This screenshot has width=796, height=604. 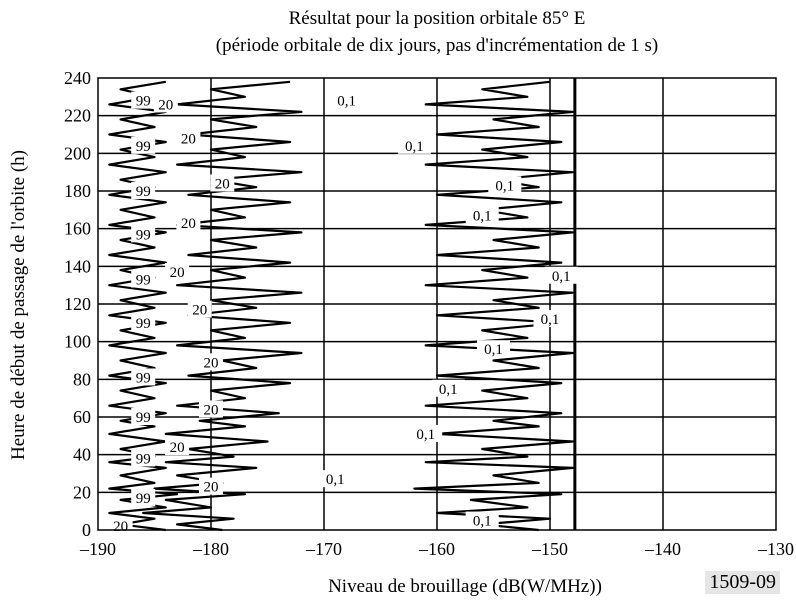 I want to click on y-axis-ticks: 0 20 40 60 80 100 120 140 160 180 200 220 240, so click(x=77, y=304).